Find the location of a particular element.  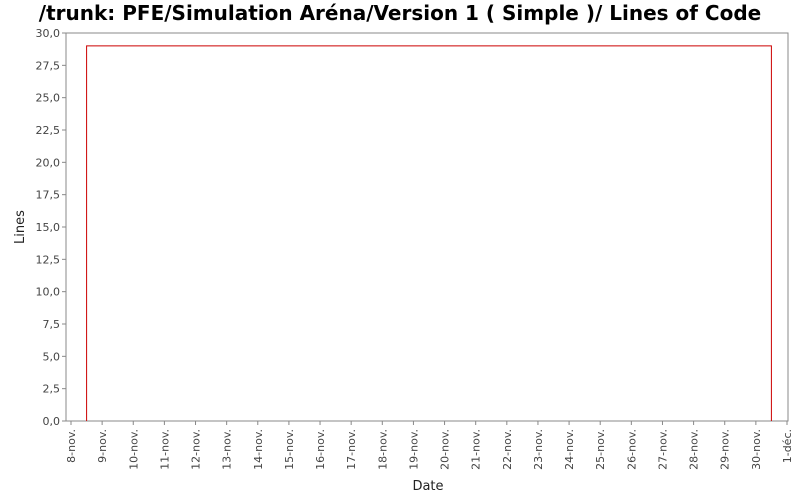

x-tick-label: 15-nov. is located at coordinates (289, 449).